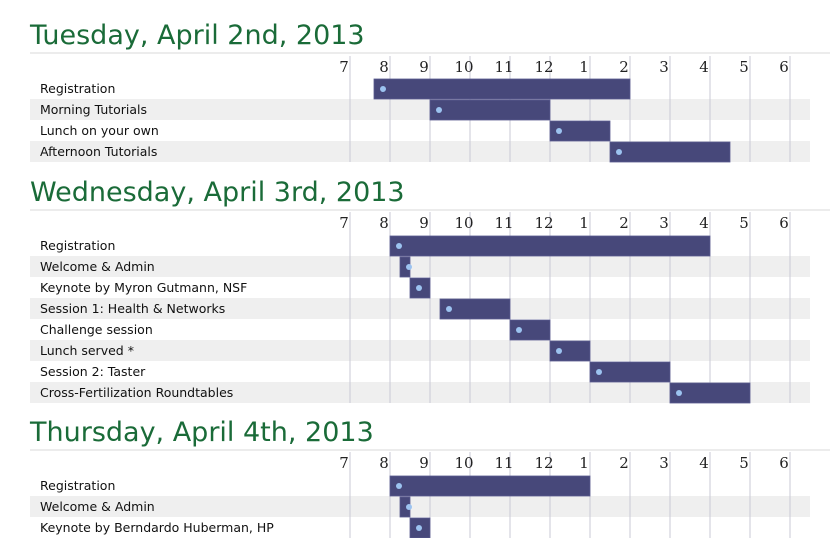 The image size is (832, 538). I want to click on event-label: Keynote by Myron Gutmann, NSF, so click(143, 287).